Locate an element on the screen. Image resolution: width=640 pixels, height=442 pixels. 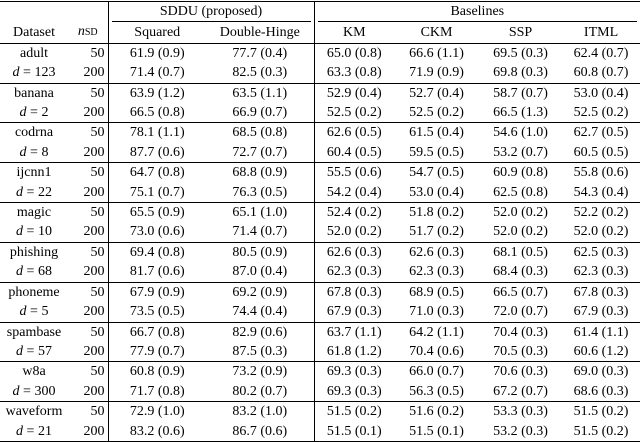
dataset-name: adult is located at coordinates (34, 53).